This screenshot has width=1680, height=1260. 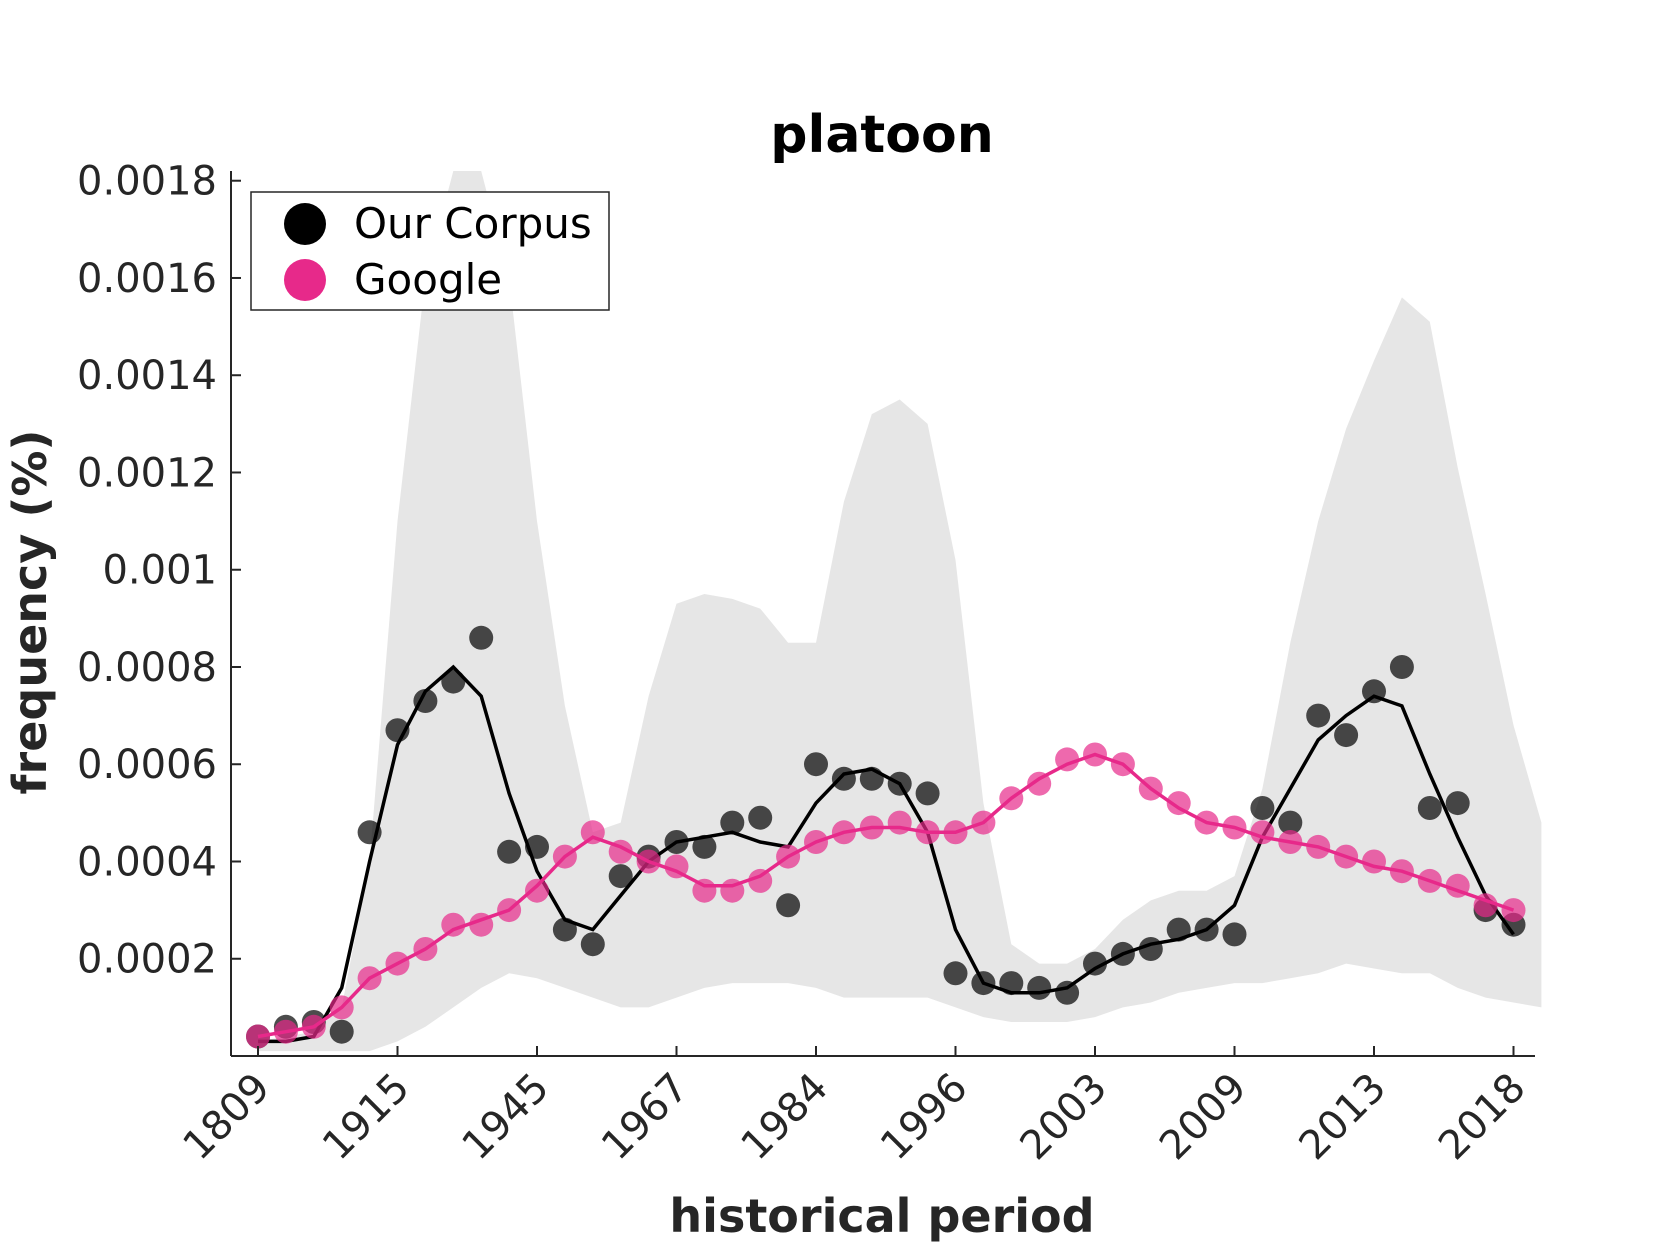 What do you see at coordinates (881, 135) in the screenshot?
I see `chart-title: platoon` at bounding box center [881, 135].